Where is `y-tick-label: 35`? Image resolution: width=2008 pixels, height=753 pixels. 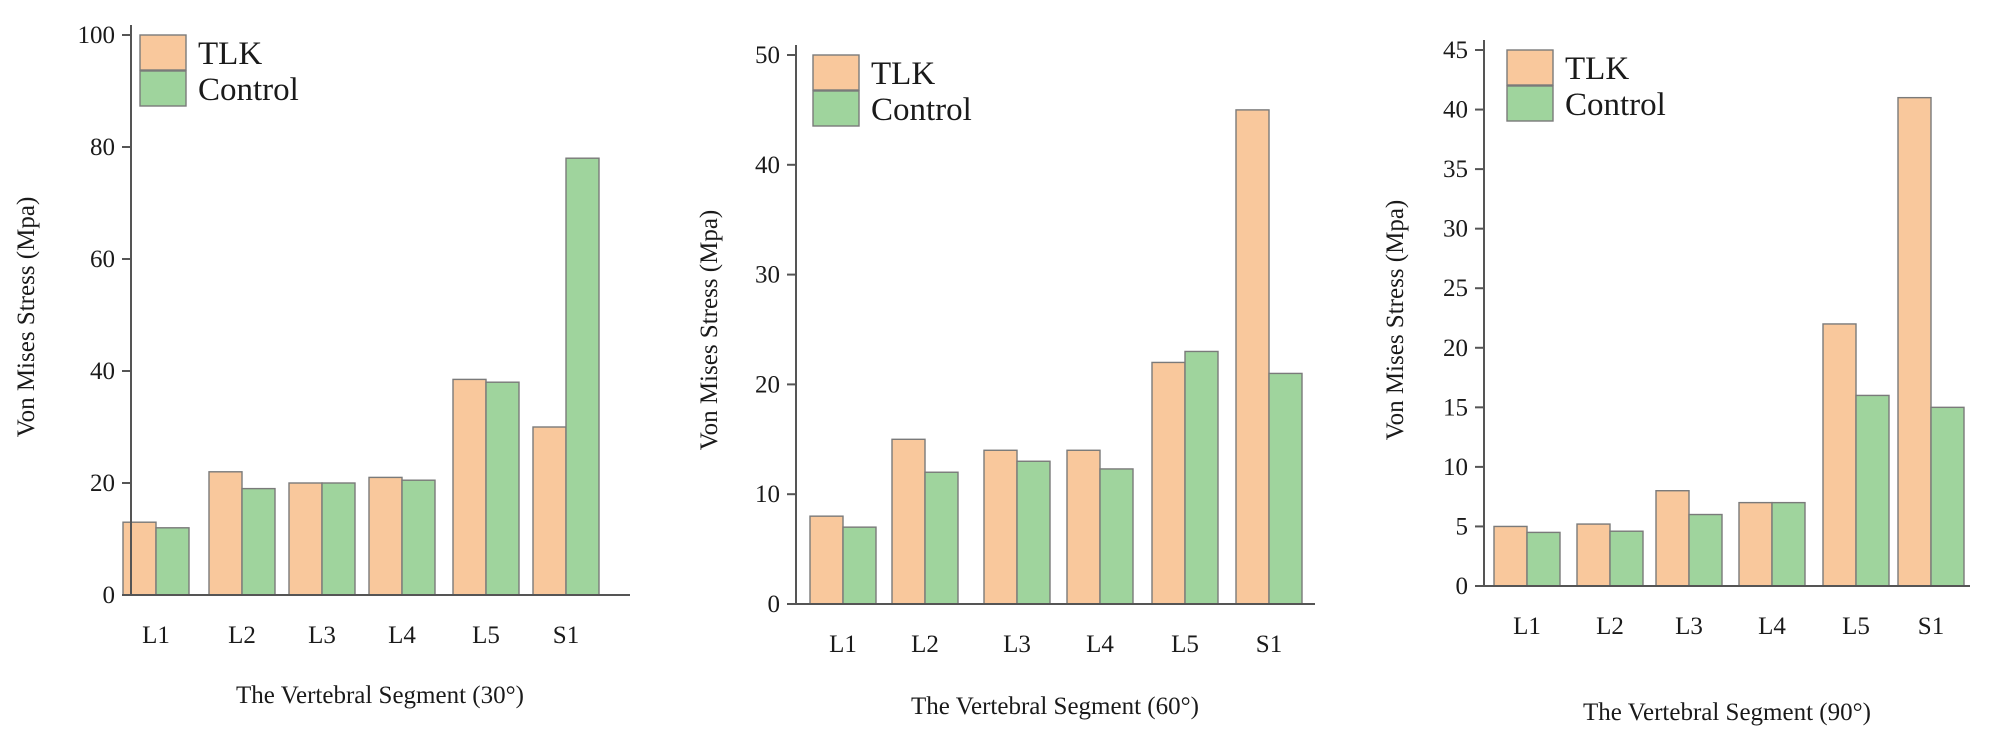
y-tick-label: 35 is located at coordinates (1455, 169).